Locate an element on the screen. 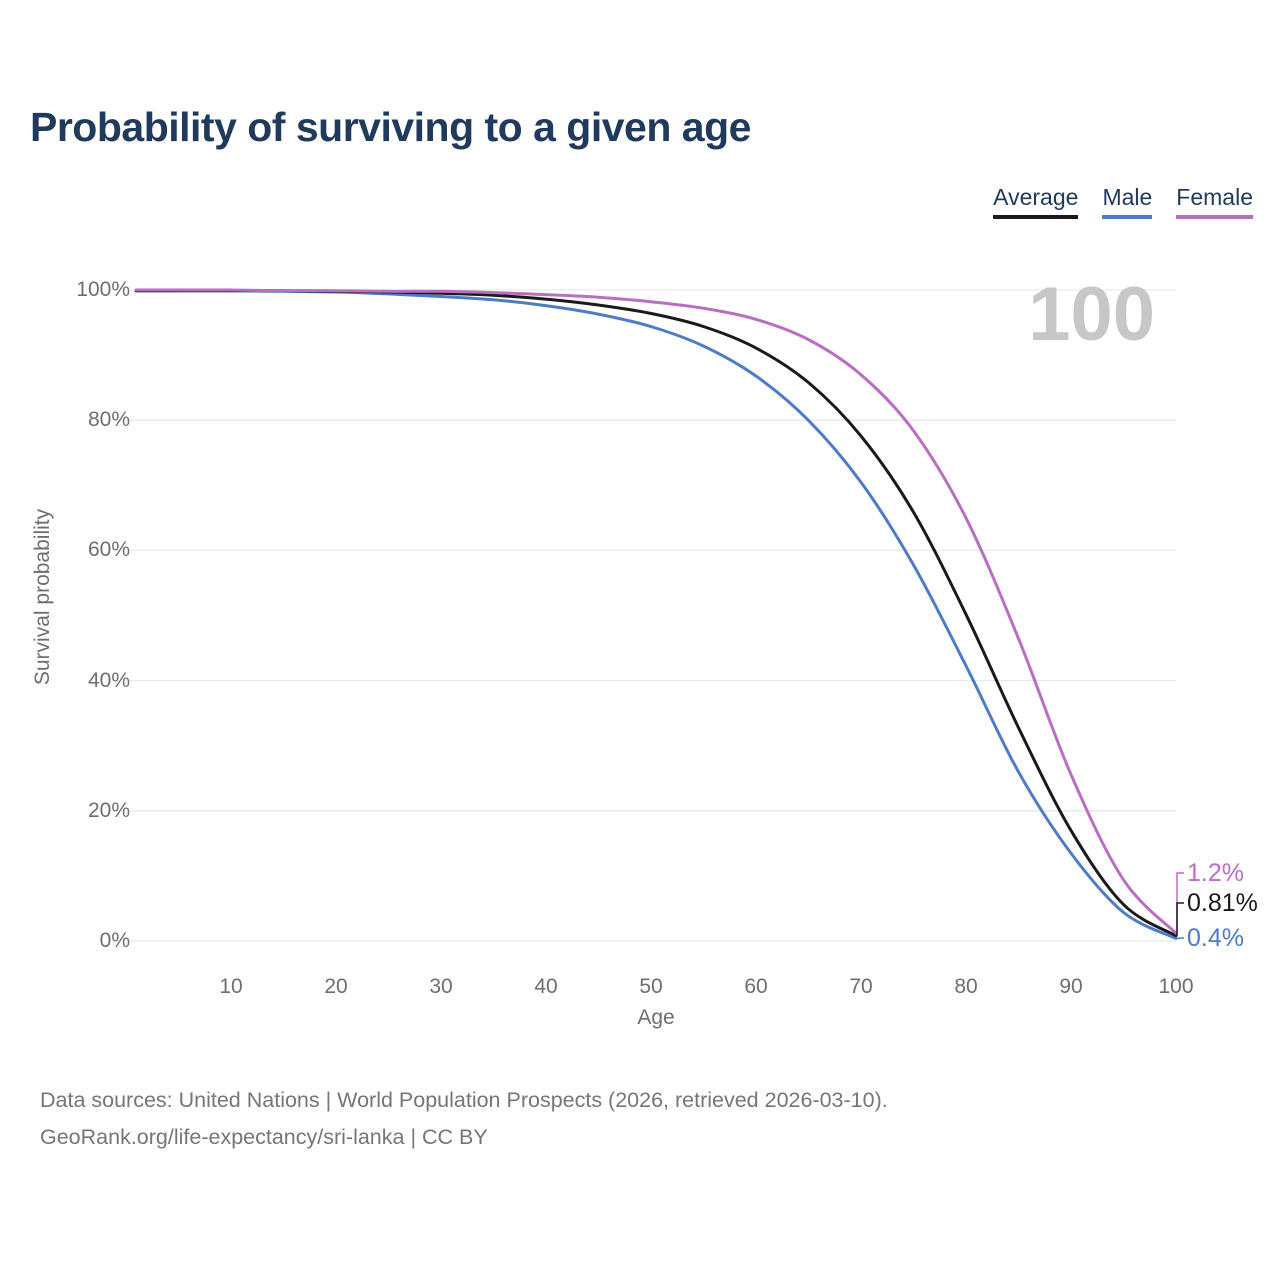 The image size is (1280, 1280). y-tick-label: 0% is located at coordinates (114, 940).